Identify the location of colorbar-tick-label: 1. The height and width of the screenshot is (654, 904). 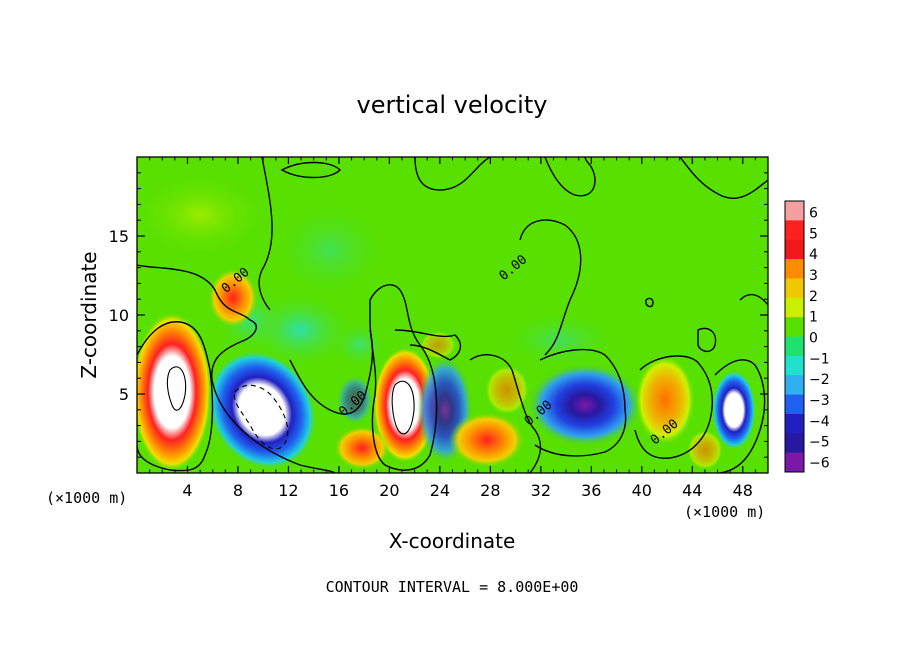
(813, 318).